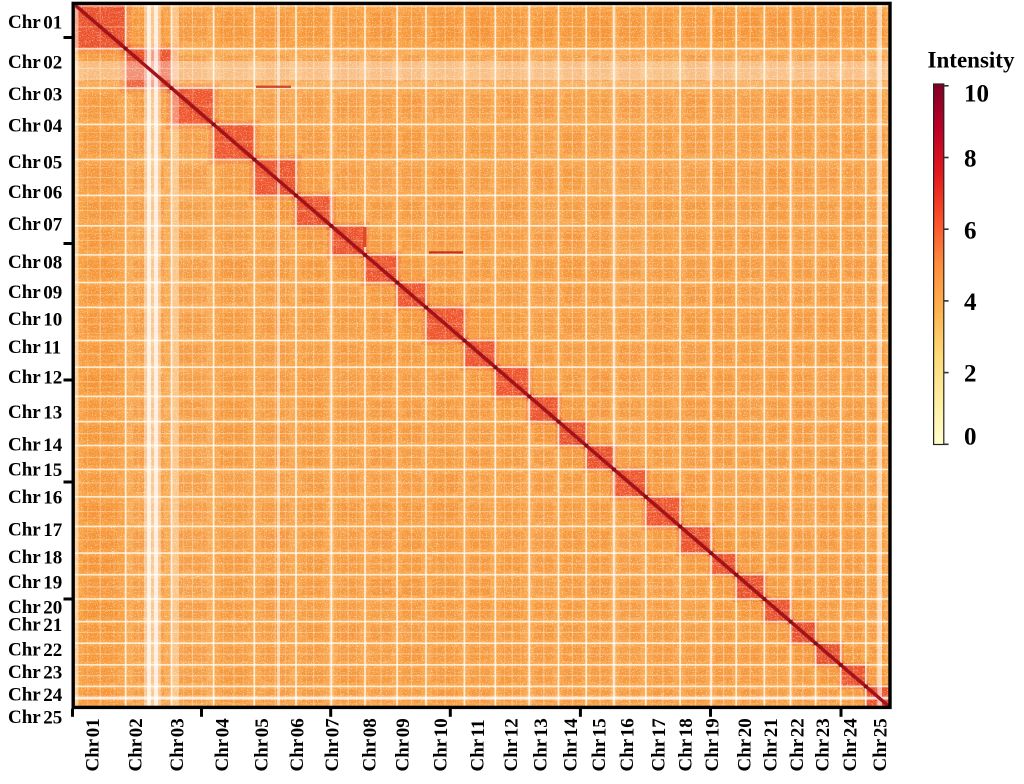  Describe the element at coordinates (976, 94) in the screenshot. I see `svg-text: 10` at that location.